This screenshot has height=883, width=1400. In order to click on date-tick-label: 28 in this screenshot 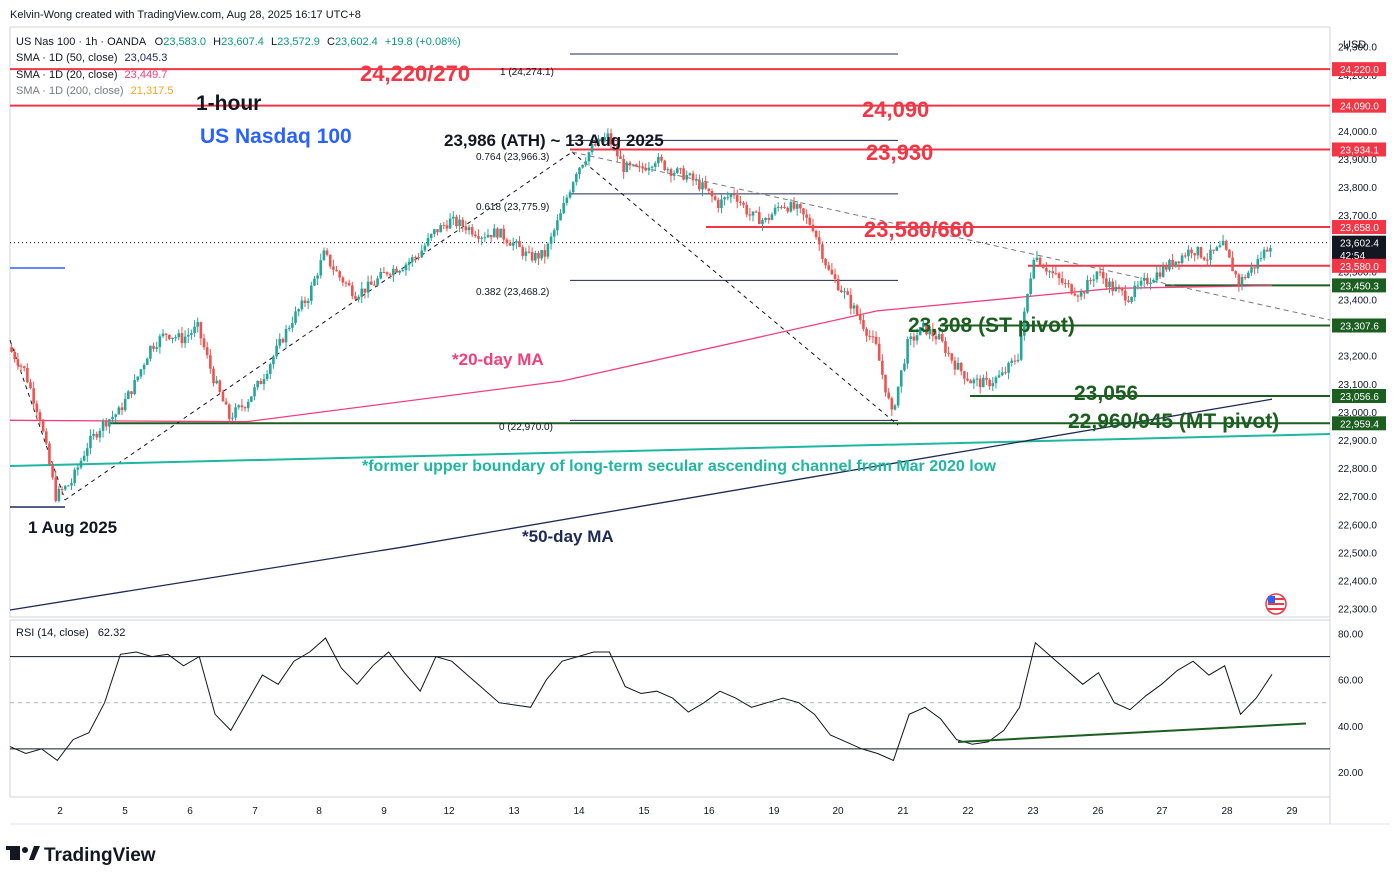, I will do `click(1227, 811)`.